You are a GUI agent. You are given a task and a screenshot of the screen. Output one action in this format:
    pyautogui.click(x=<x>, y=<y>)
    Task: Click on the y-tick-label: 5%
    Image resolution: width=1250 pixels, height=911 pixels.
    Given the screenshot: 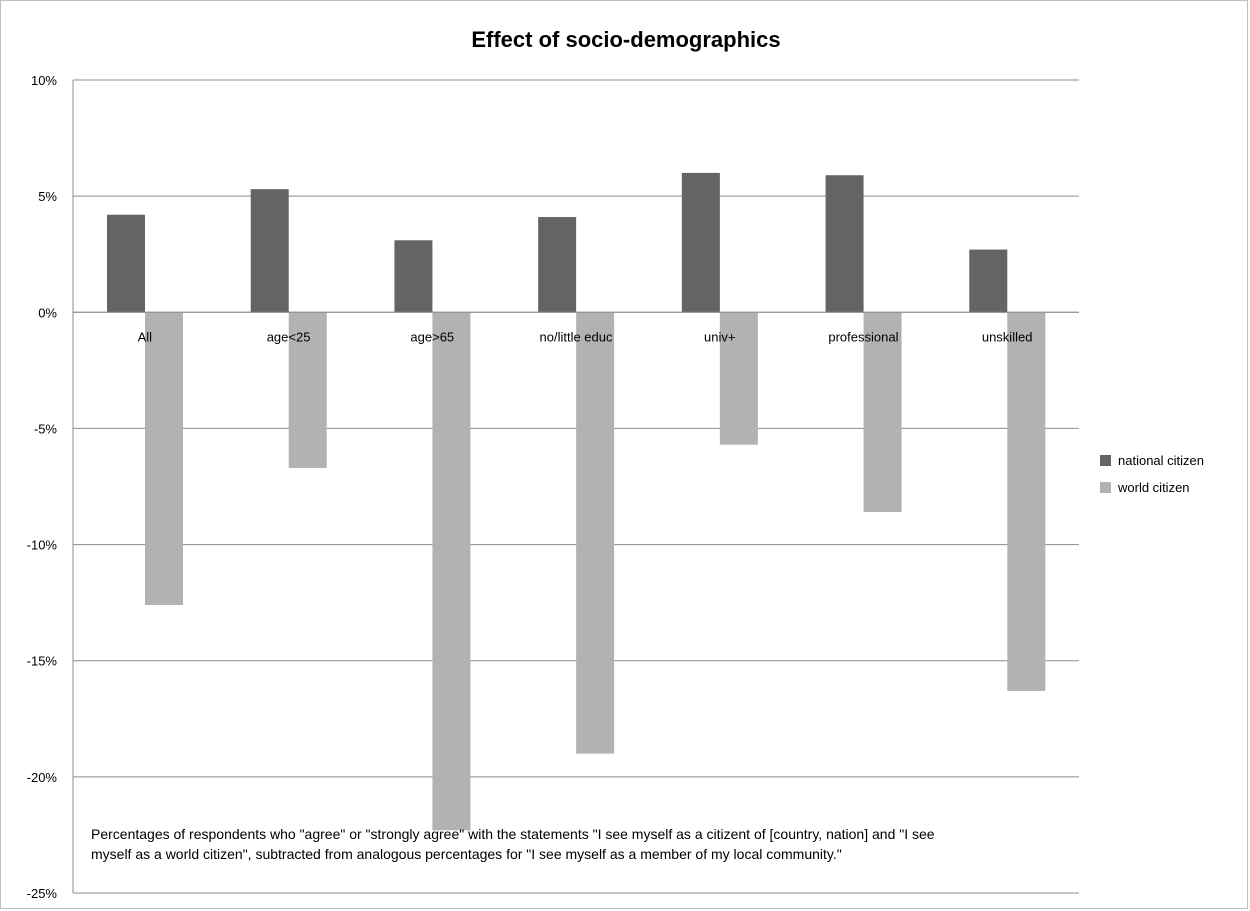 What is the action you would take?
    pyautogui.click(x=47, y=196)
    